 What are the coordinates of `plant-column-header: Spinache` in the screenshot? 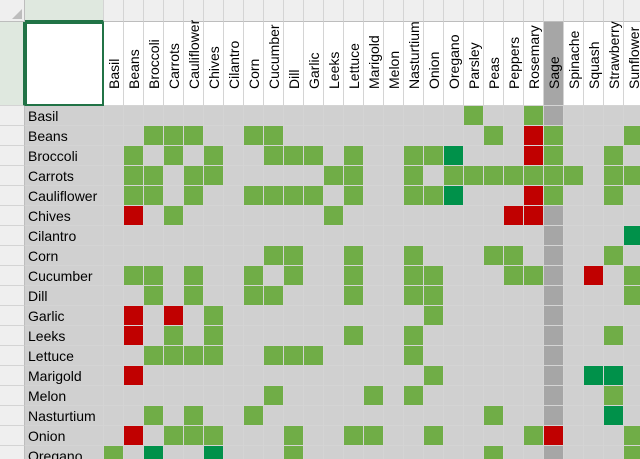 It's located at (574, 64).